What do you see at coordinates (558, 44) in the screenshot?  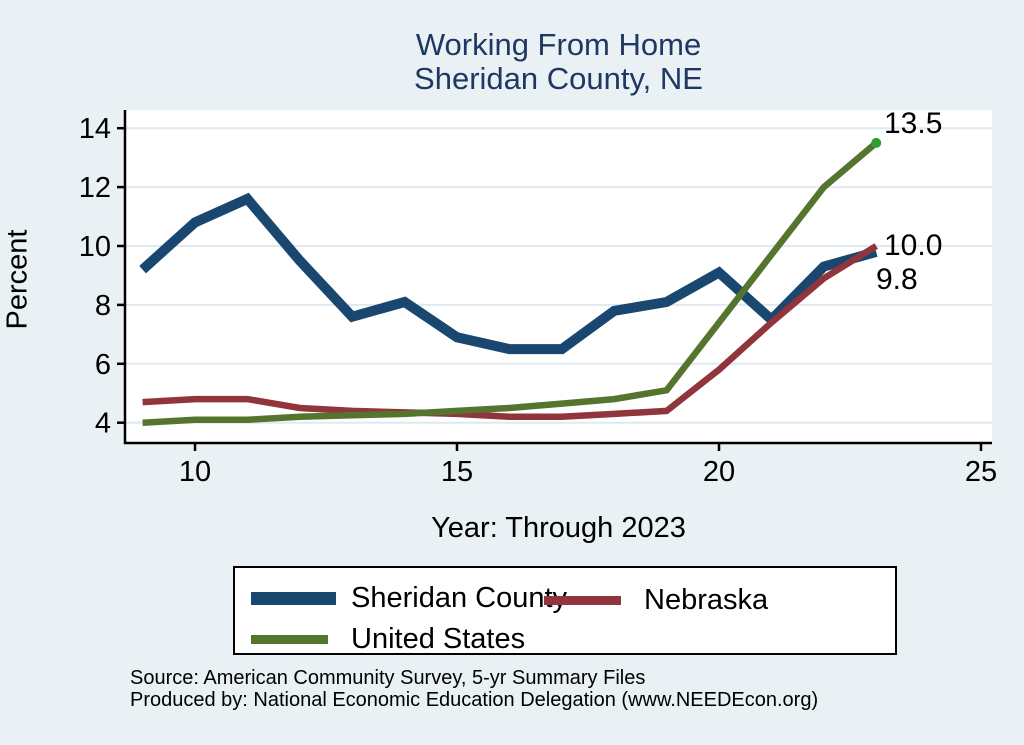 I see `chart-title-line1: Working From Home` at bounding box center [558, 44].